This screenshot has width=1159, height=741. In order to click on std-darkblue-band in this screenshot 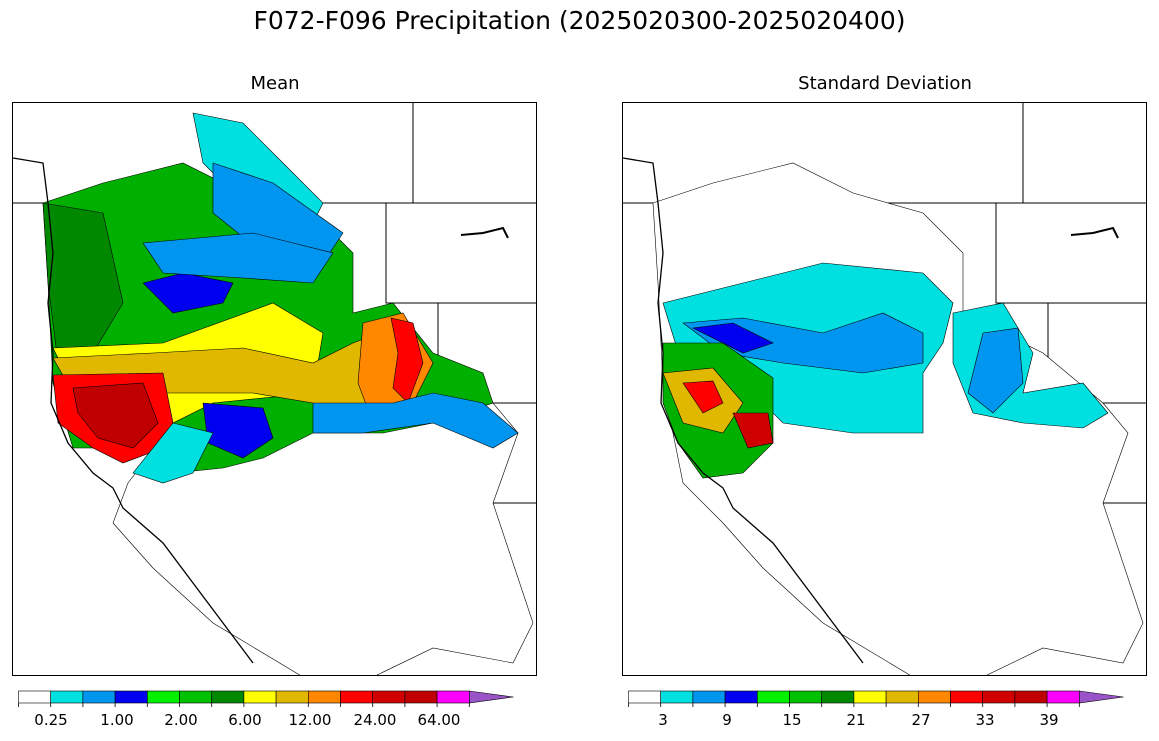, I will do `click(732, 338)`.